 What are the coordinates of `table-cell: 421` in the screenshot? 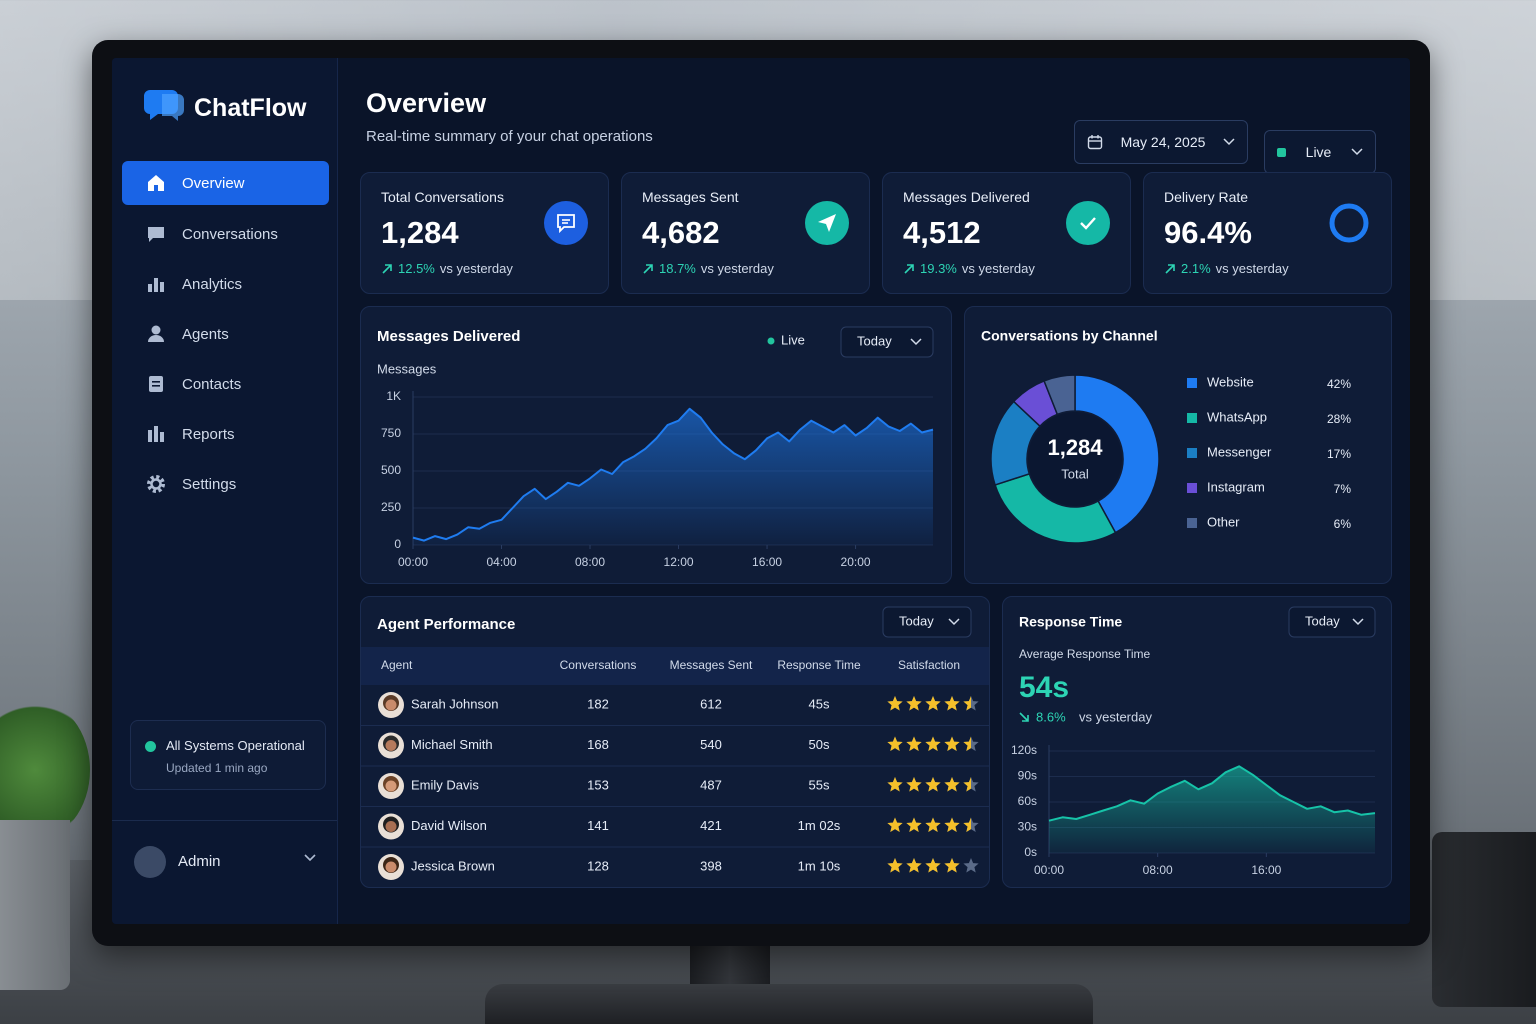 It's located at (711, 825).